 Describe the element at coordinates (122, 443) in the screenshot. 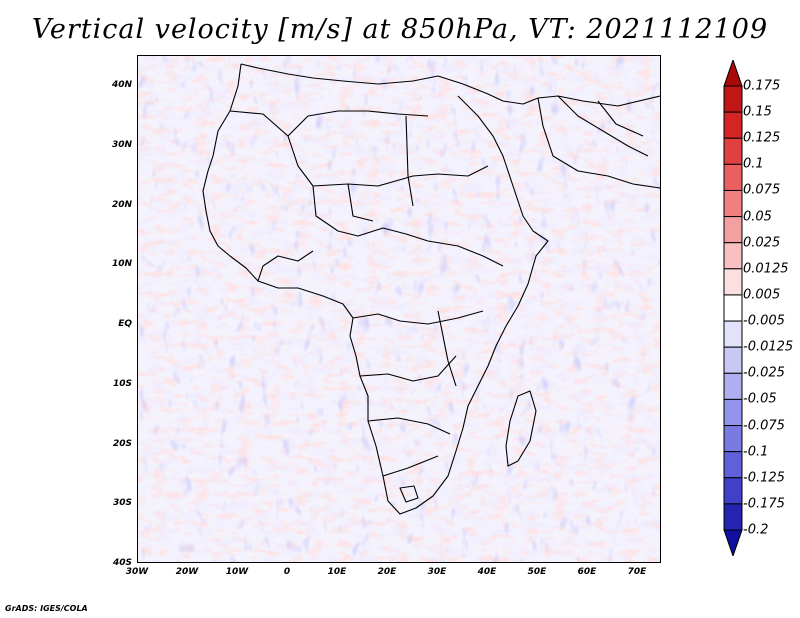

I see `lat-tick-label: 20S` at that location.